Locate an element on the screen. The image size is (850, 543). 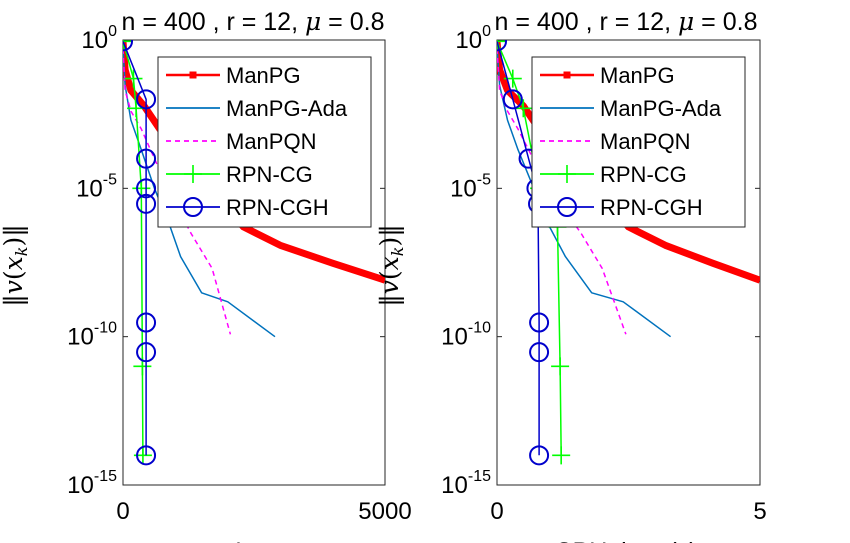
y-tick-label: 10⁻⁵ is located at coordinates (96, 186).